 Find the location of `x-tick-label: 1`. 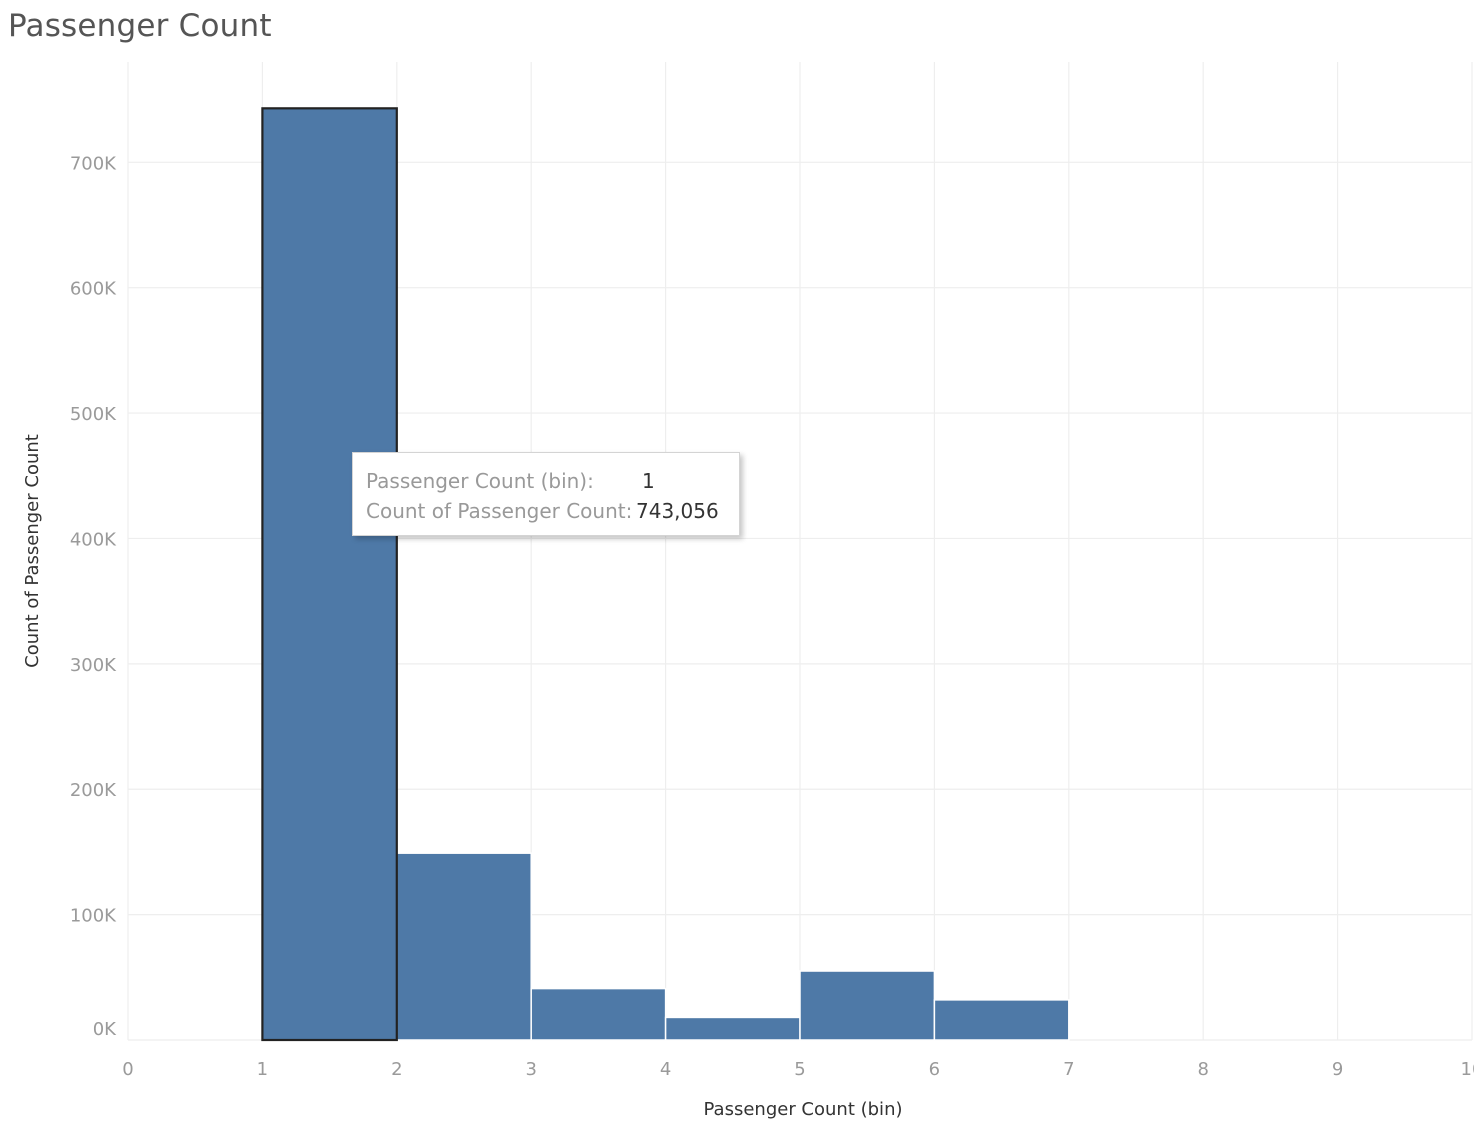

x-tick-label: 1 is located at coordinates (262, 1069).